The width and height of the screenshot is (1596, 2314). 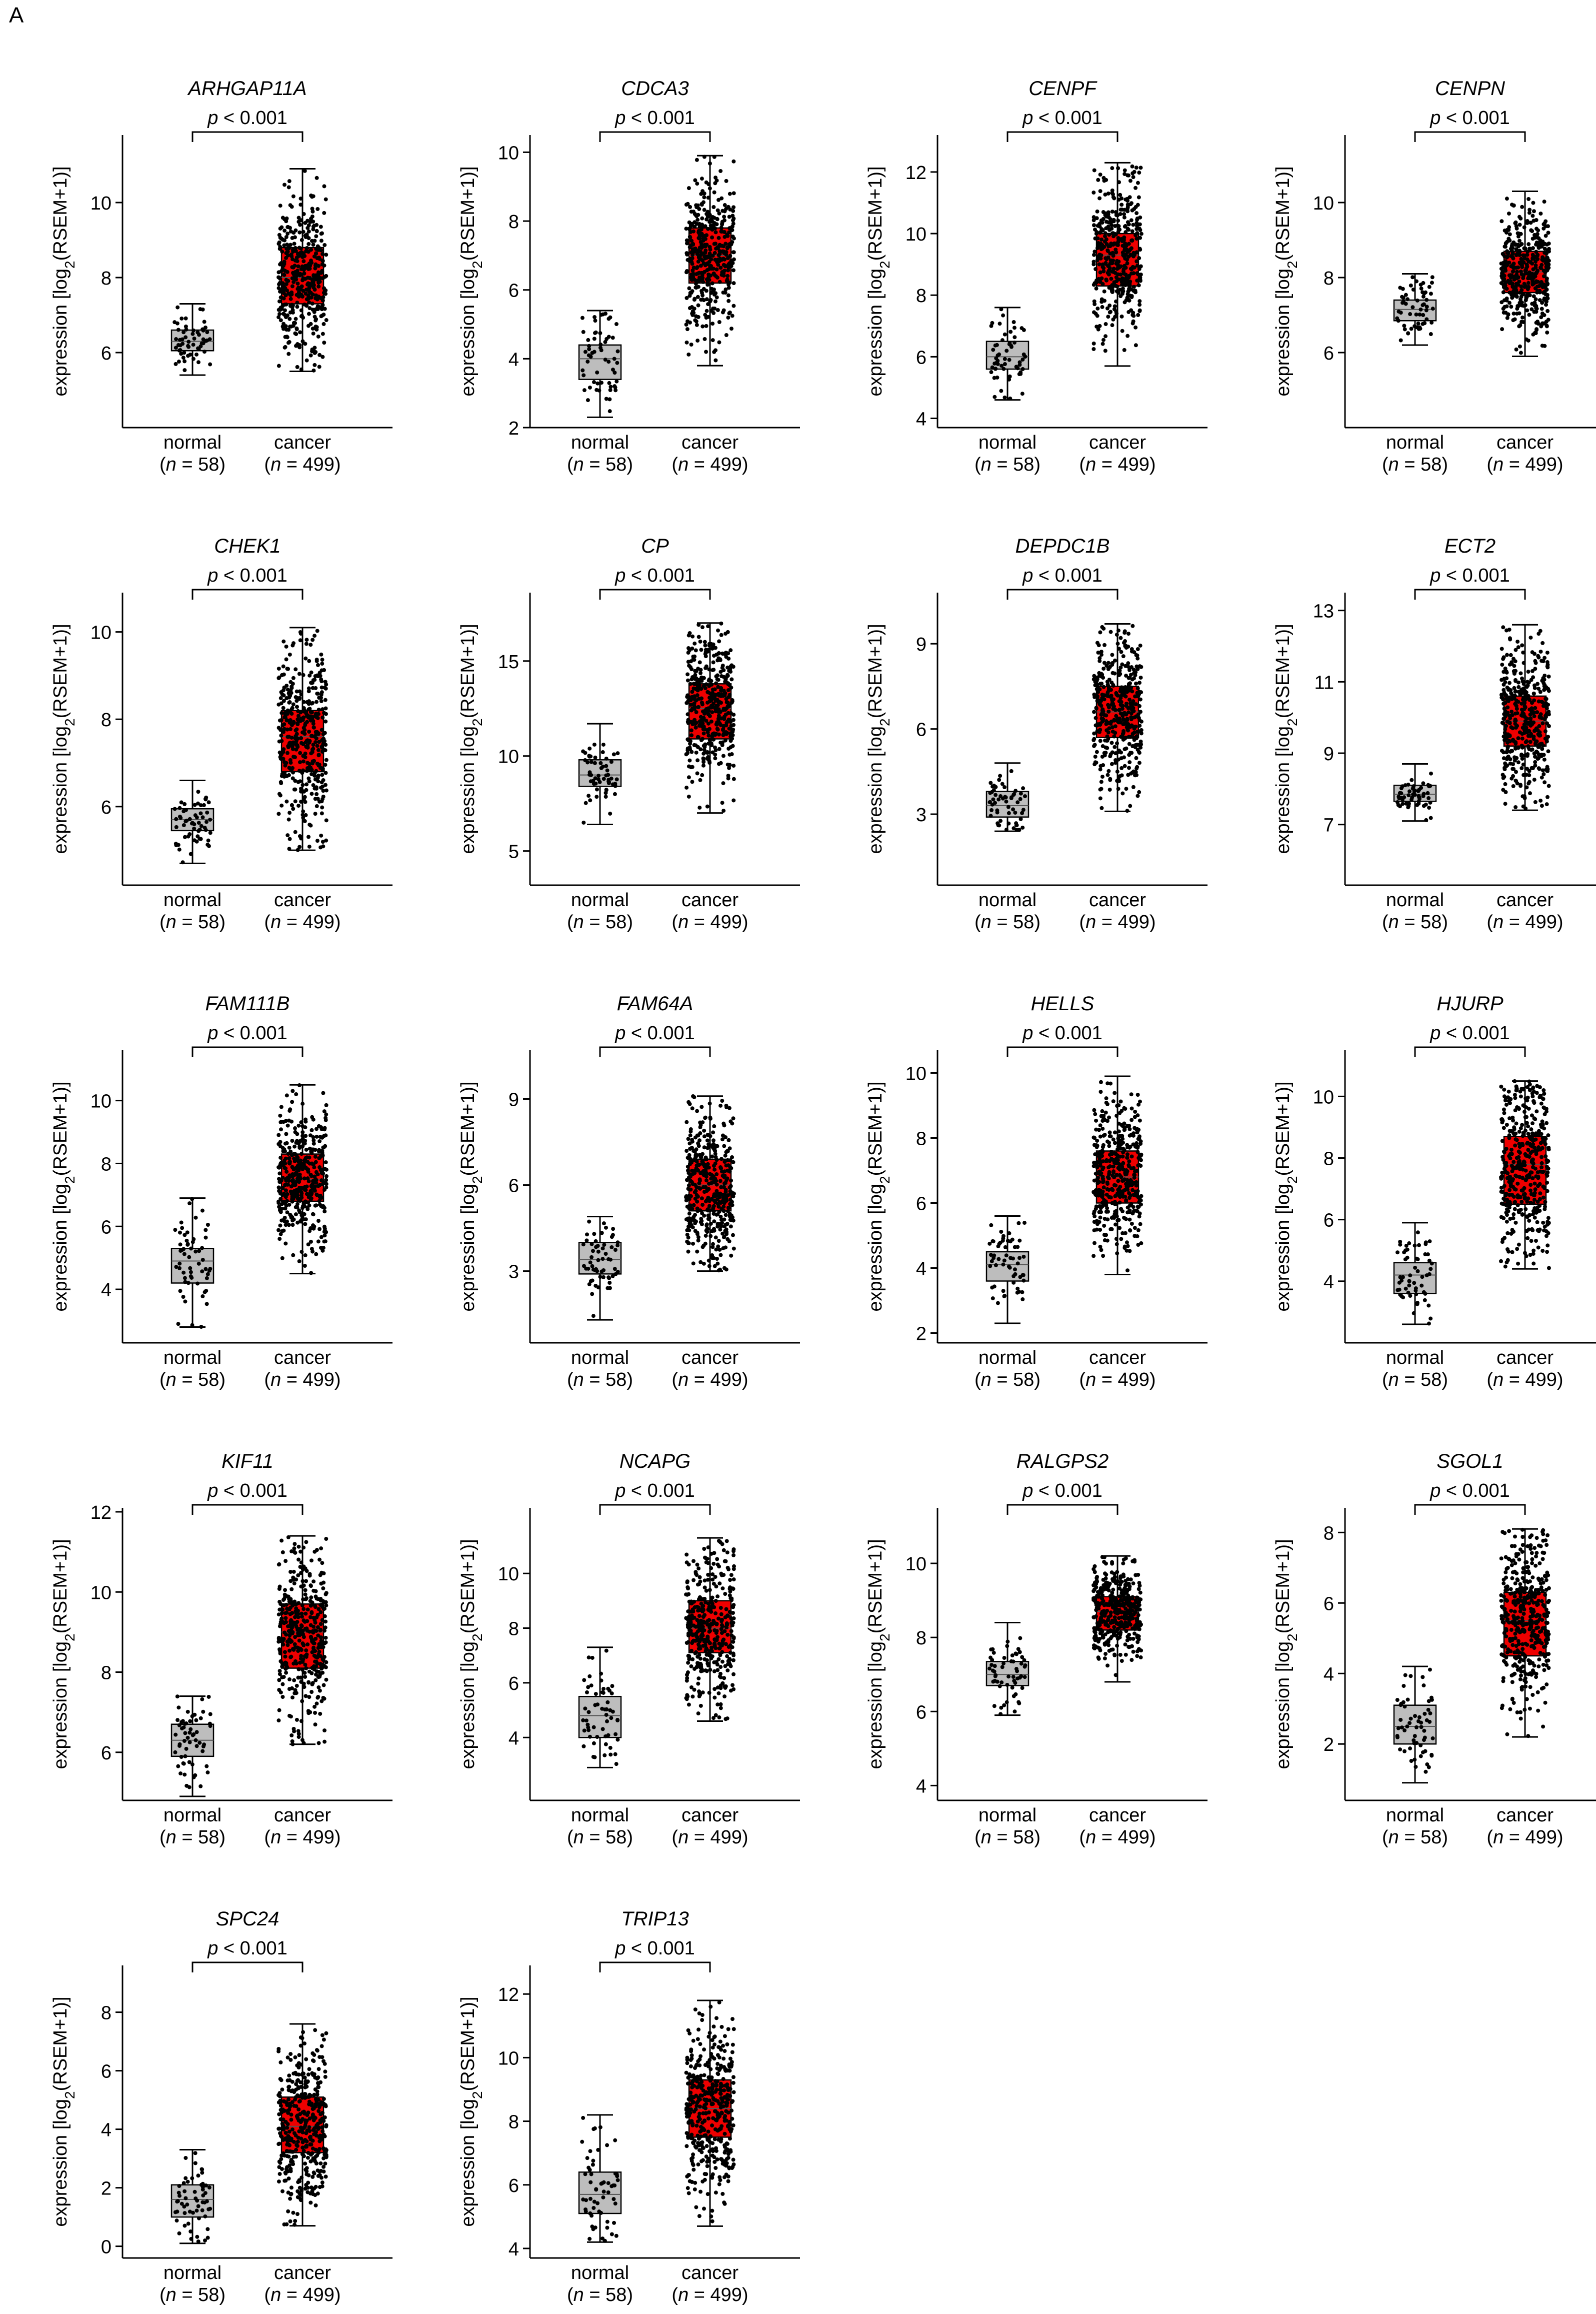 What do you see at coordinates (1415, 374) in the screenshot?
I see `group-normal: normal(n = 58)` at bounding box center [1415, 374].